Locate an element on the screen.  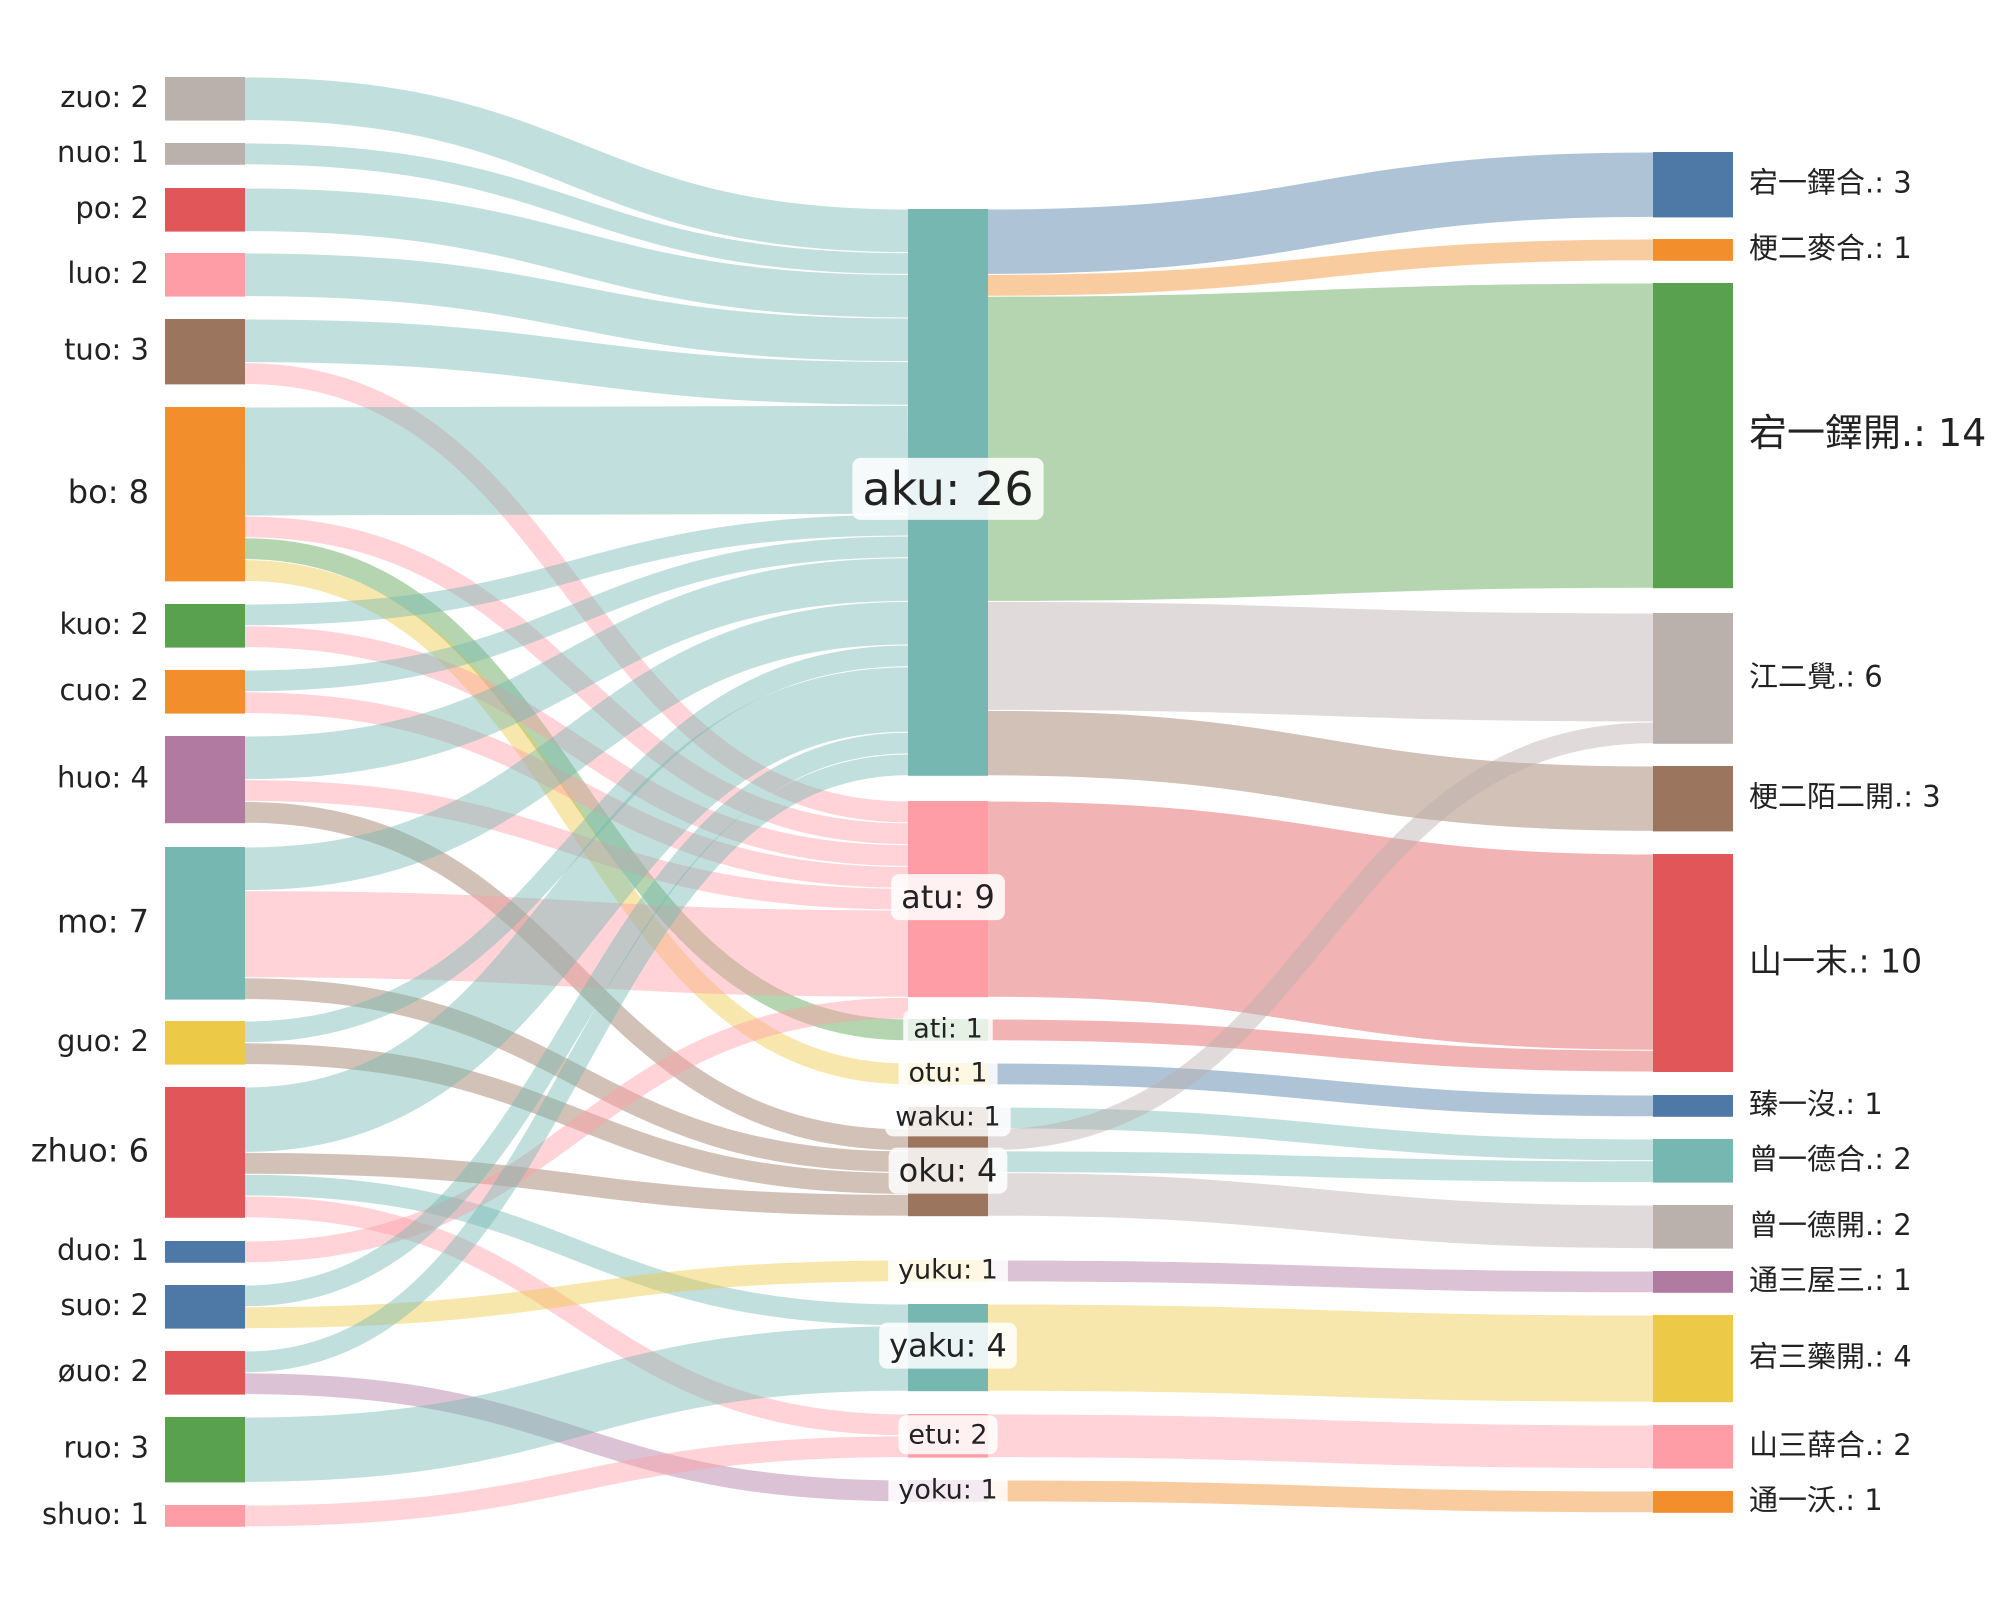
link-mo-oku is located at coordinates (576, 1075).